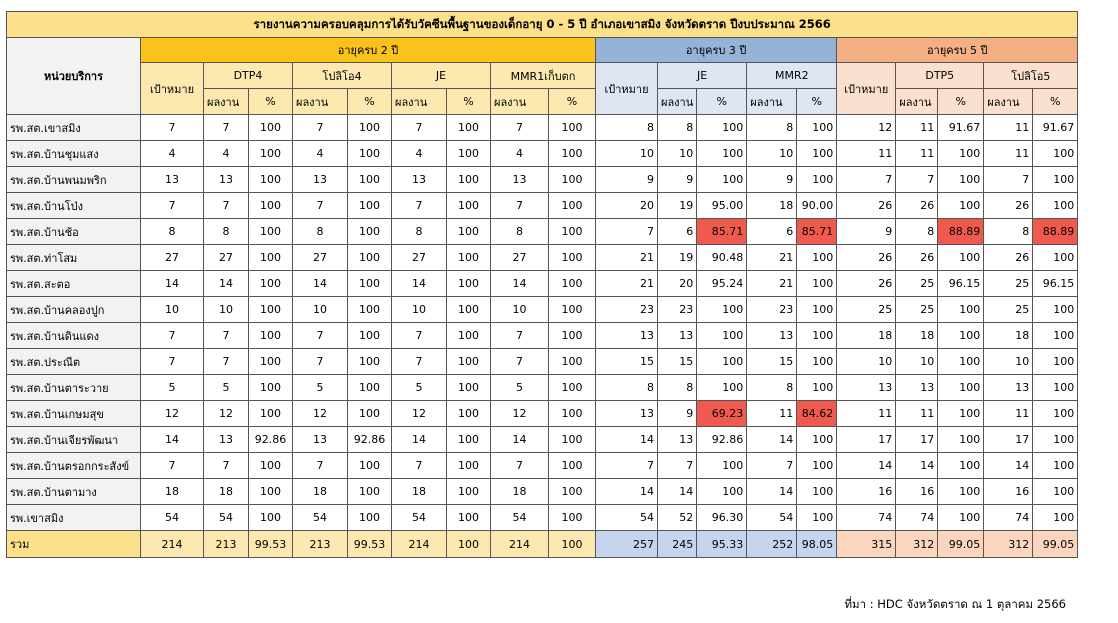 This screenshot has width=1118, height=623. What do you see at coordinates (1008, 205) in the screenshot?
I see `value-cell: 26` at bounding box center [1008, 205].